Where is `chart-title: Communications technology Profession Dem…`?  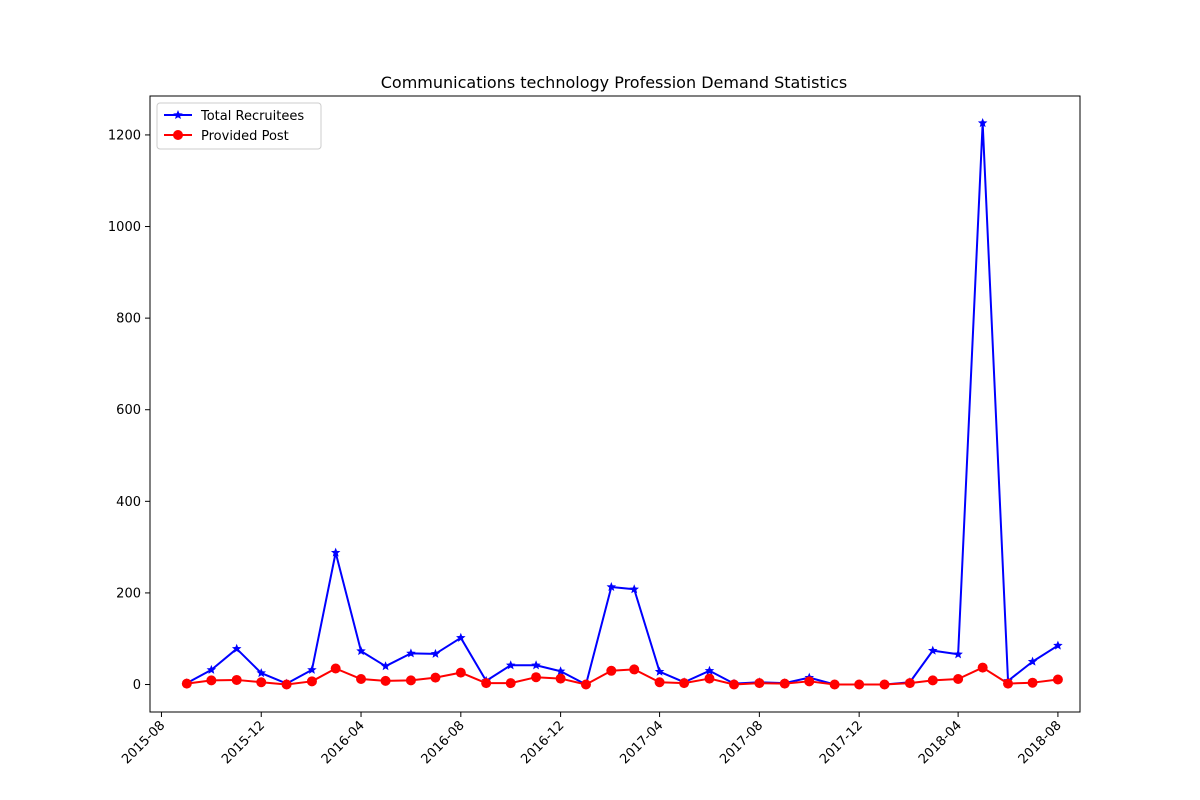
chart-title: Communications technology Profession Dem… is located at coordinates (614, 82).